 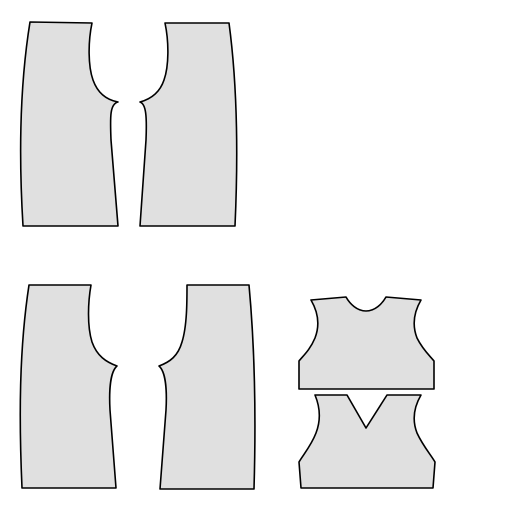 I want to click on bodice-back, so click(x=366, y=343).